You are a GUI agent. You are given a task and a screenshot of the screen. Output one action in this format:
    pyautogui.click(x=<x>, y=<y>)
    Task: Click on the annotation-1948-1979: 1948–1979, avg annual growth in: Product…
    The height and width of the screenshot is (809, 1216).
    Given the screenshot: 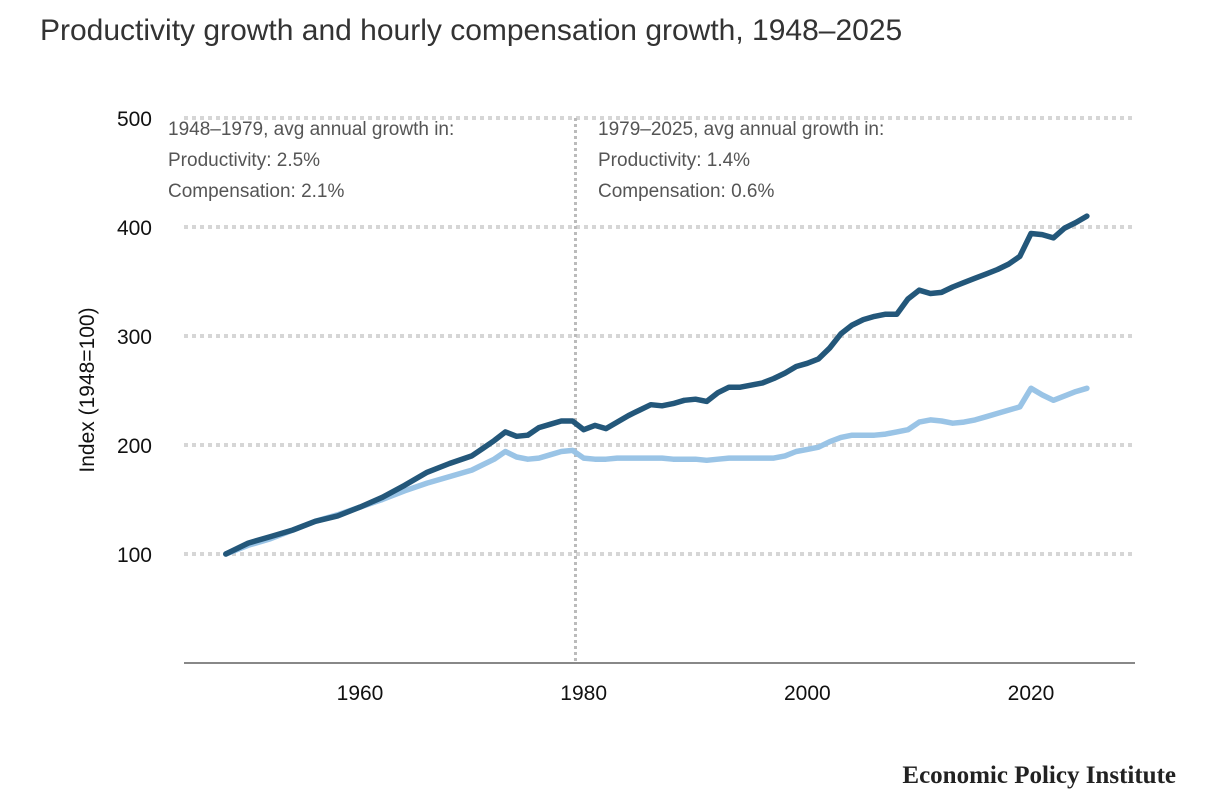 What is the action you would take?
    pyautogui.click(x=311, y=160)
    